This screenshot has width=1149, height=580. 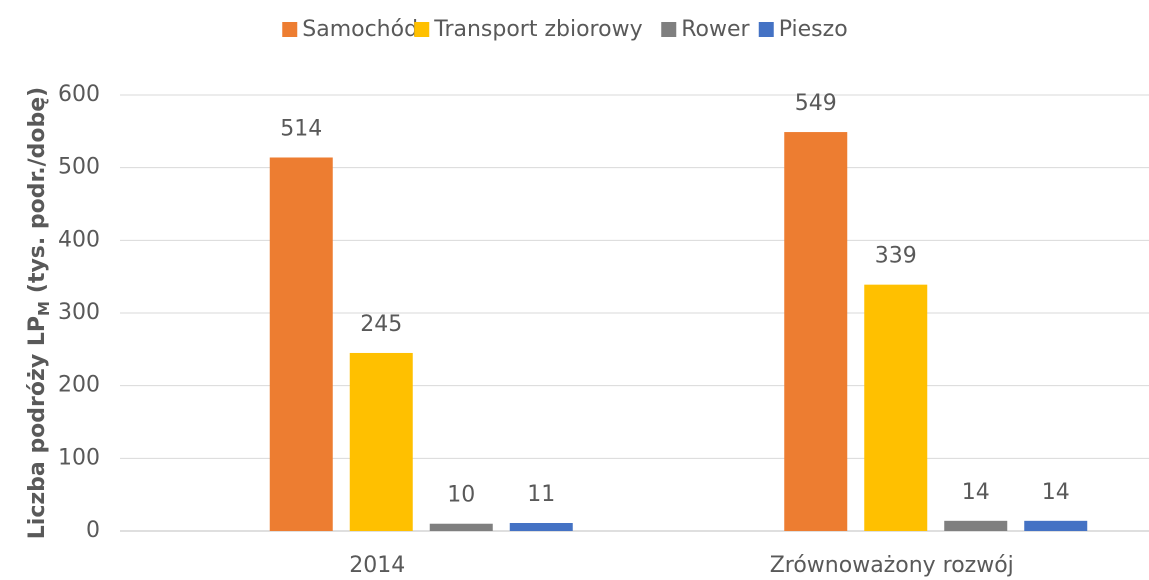 What do you see at coordinates (896, 256) in the screenshot?
I see `data-label: 339` at bounding box center [896, 256].